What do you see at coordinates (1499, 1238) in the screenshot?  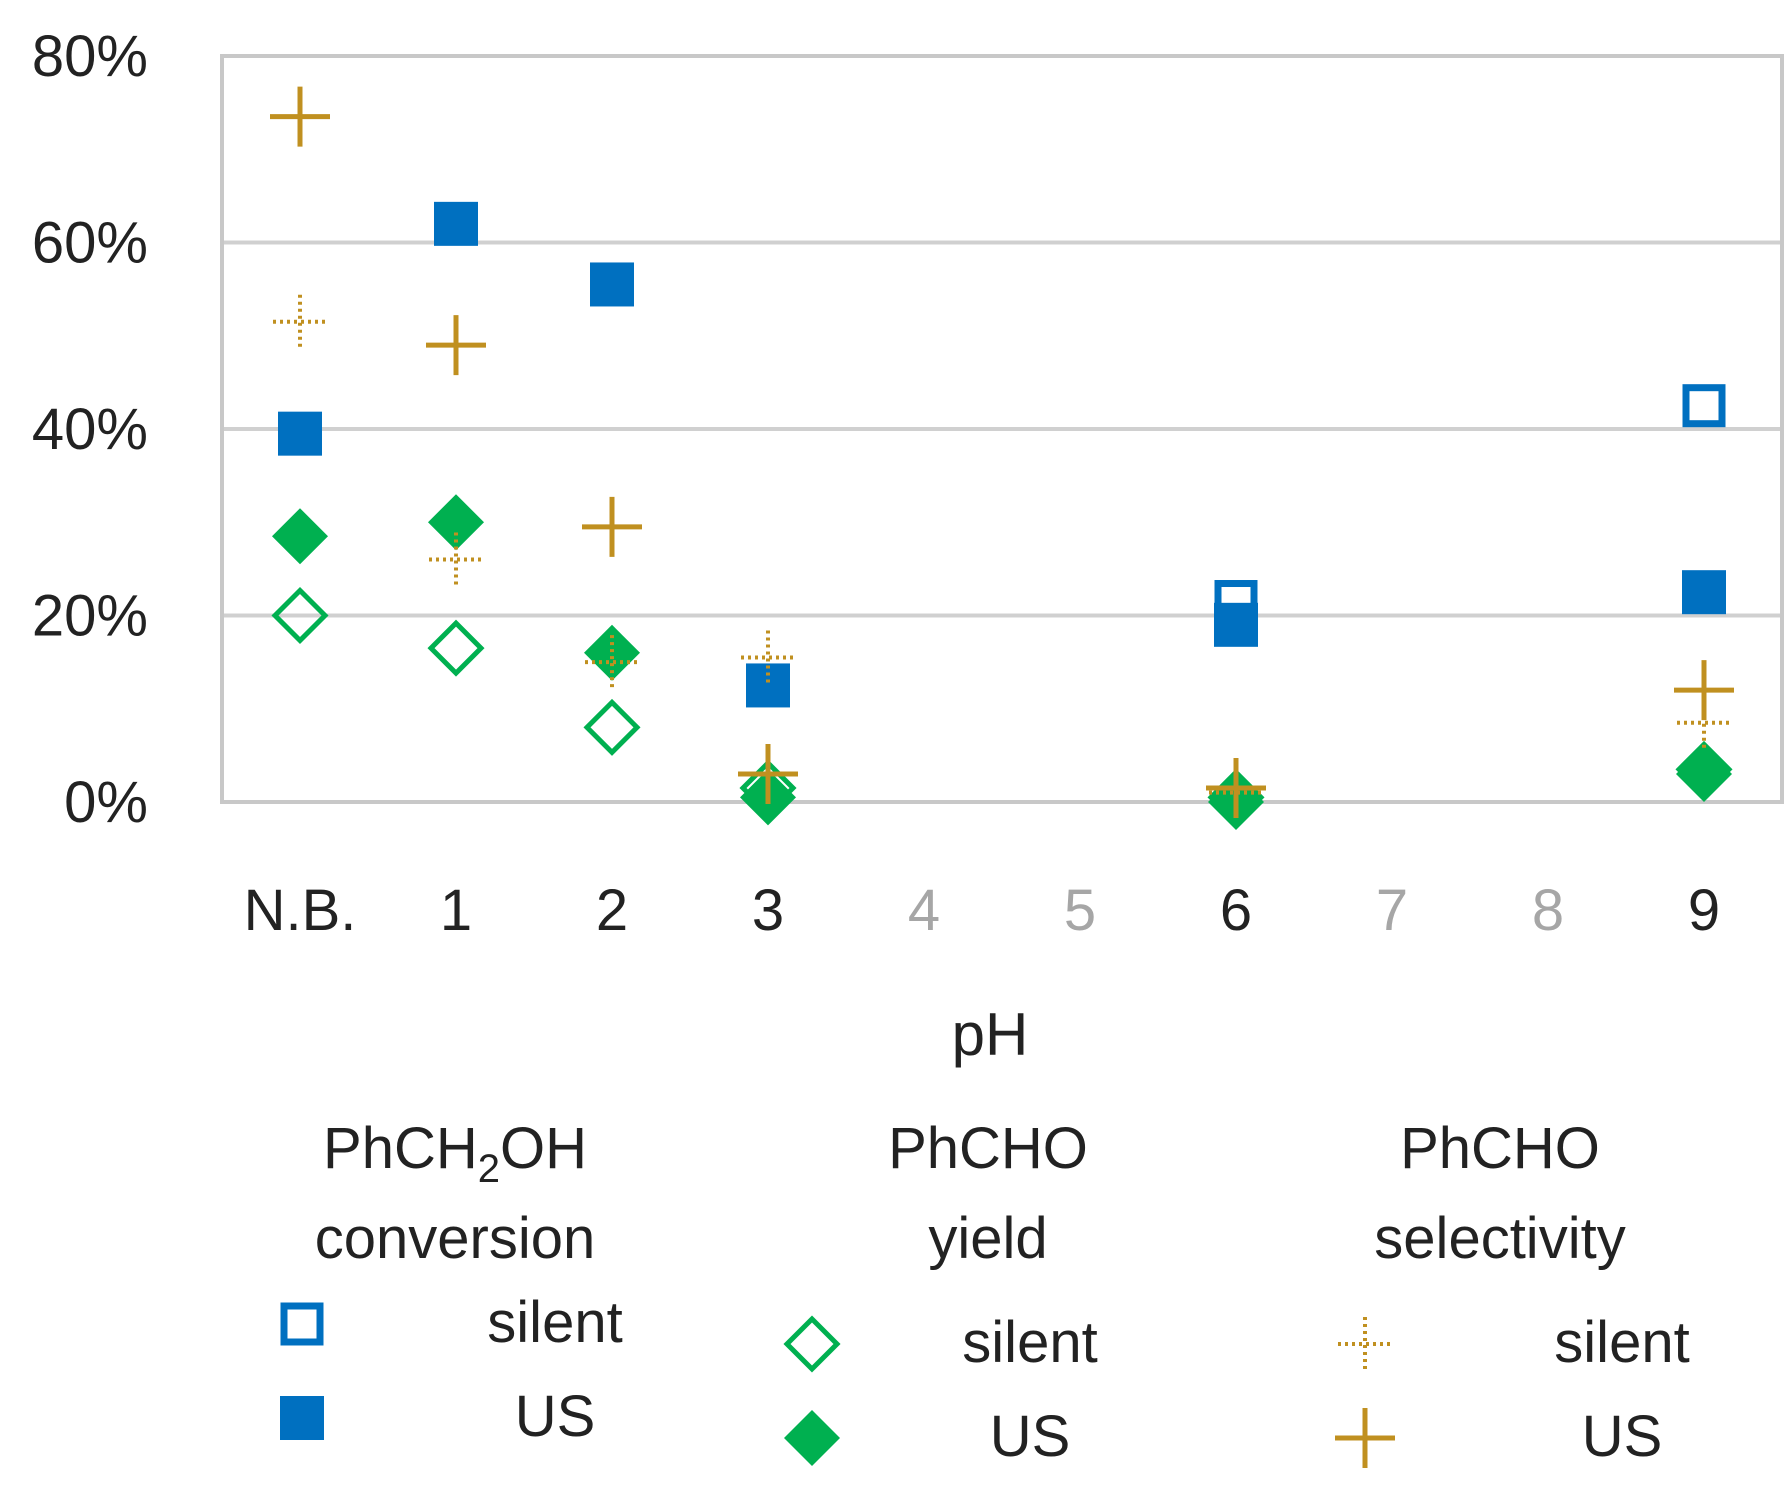 I see `legend-group-subtitle: selectivity` at bounding box center [1499, 1238].